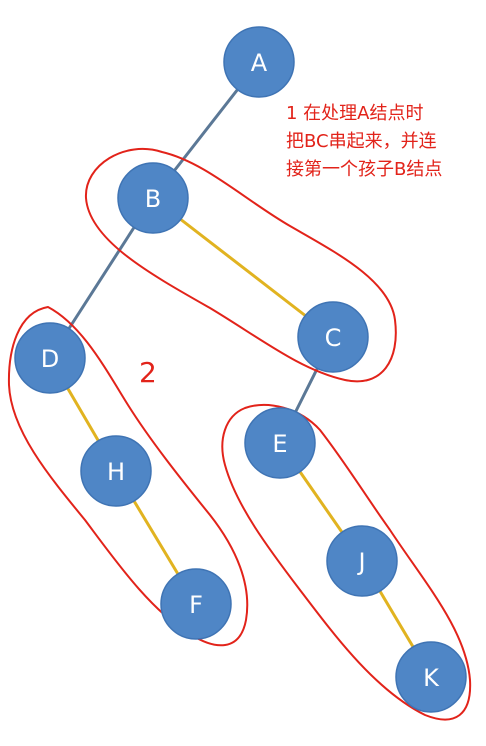 The image size is (486, 746). I want to click on node-b-label: B, so click(153, 199).